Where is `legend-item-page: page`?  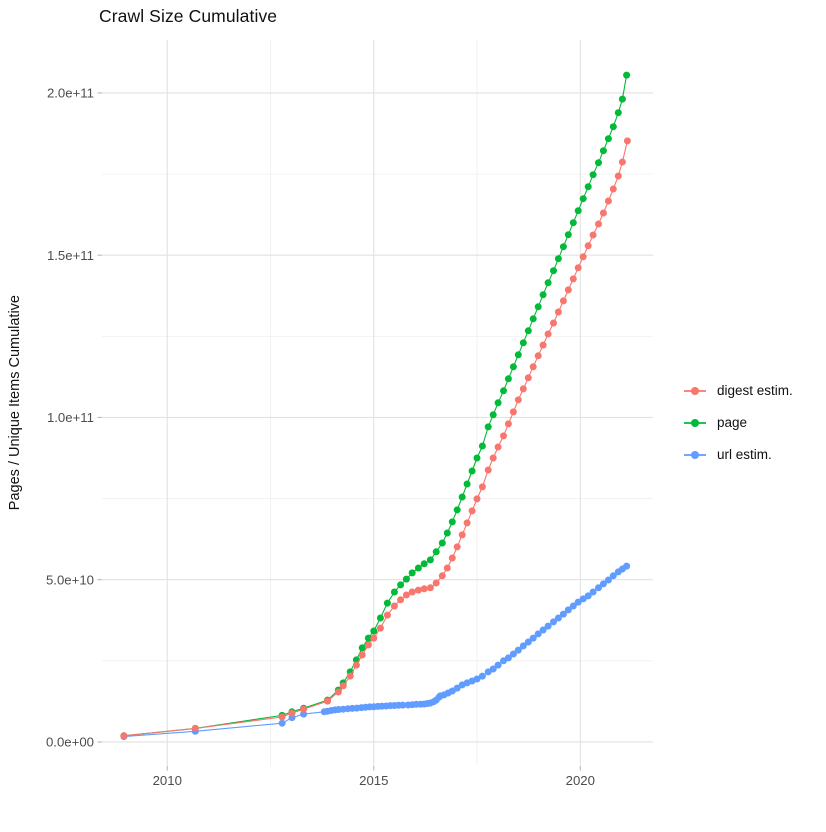
legend-item-page: page is located at coordinates (738, 422).